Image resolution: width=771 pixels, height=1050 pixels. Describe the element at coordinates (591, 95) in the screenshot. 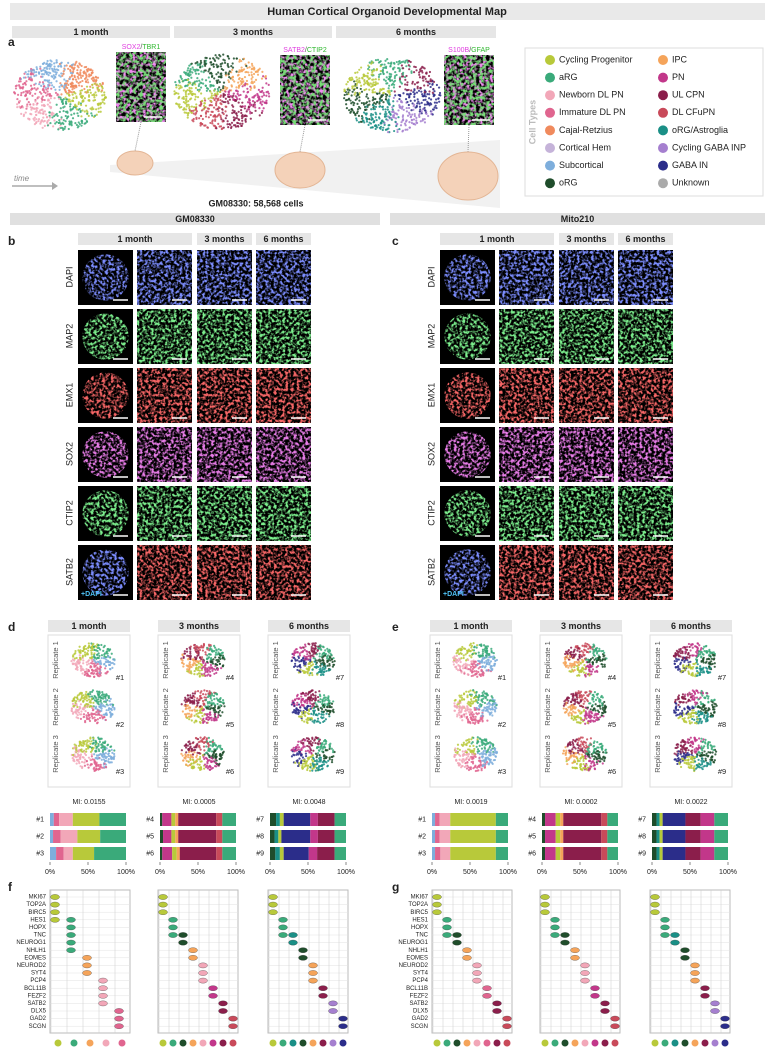

I see `legend-label: Newborn DL PN` at that location.